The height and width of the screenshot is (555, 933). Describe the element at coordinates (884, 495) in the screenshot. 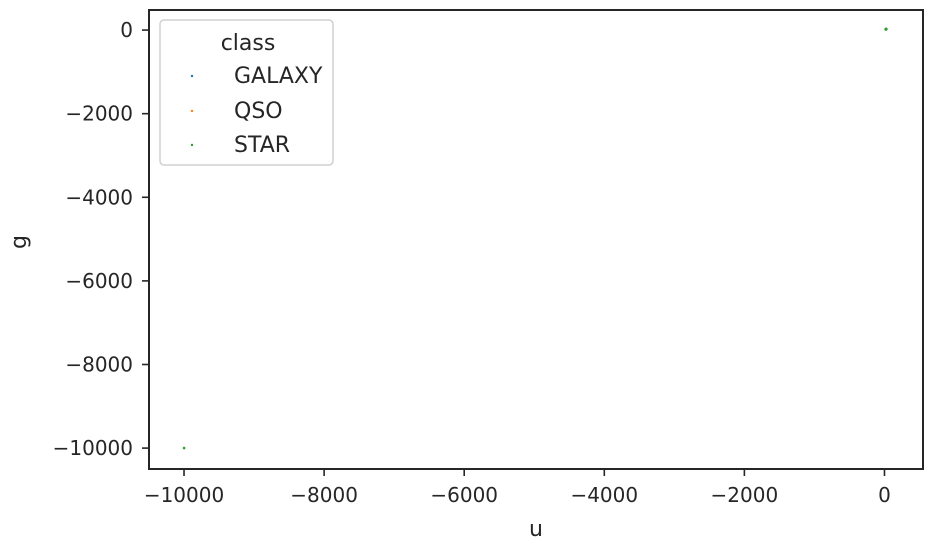

I see `x-tick-label: 0` at that location.